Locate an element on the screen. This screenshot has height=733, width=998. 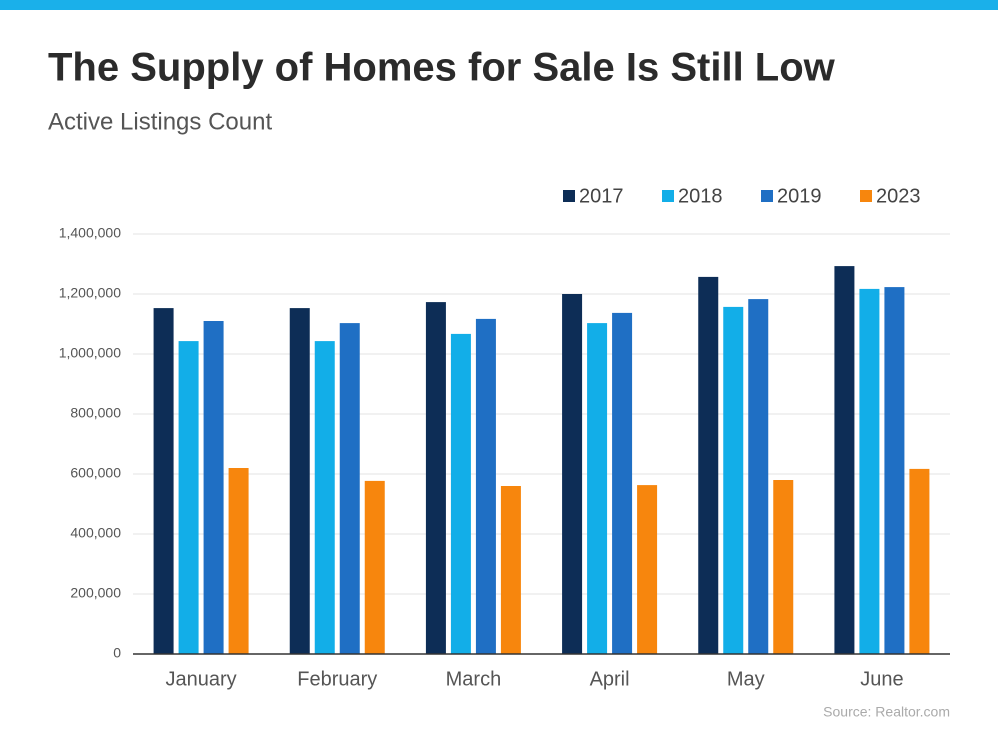
y-tick-label: 600,000 is located at coordinates (95, 473).